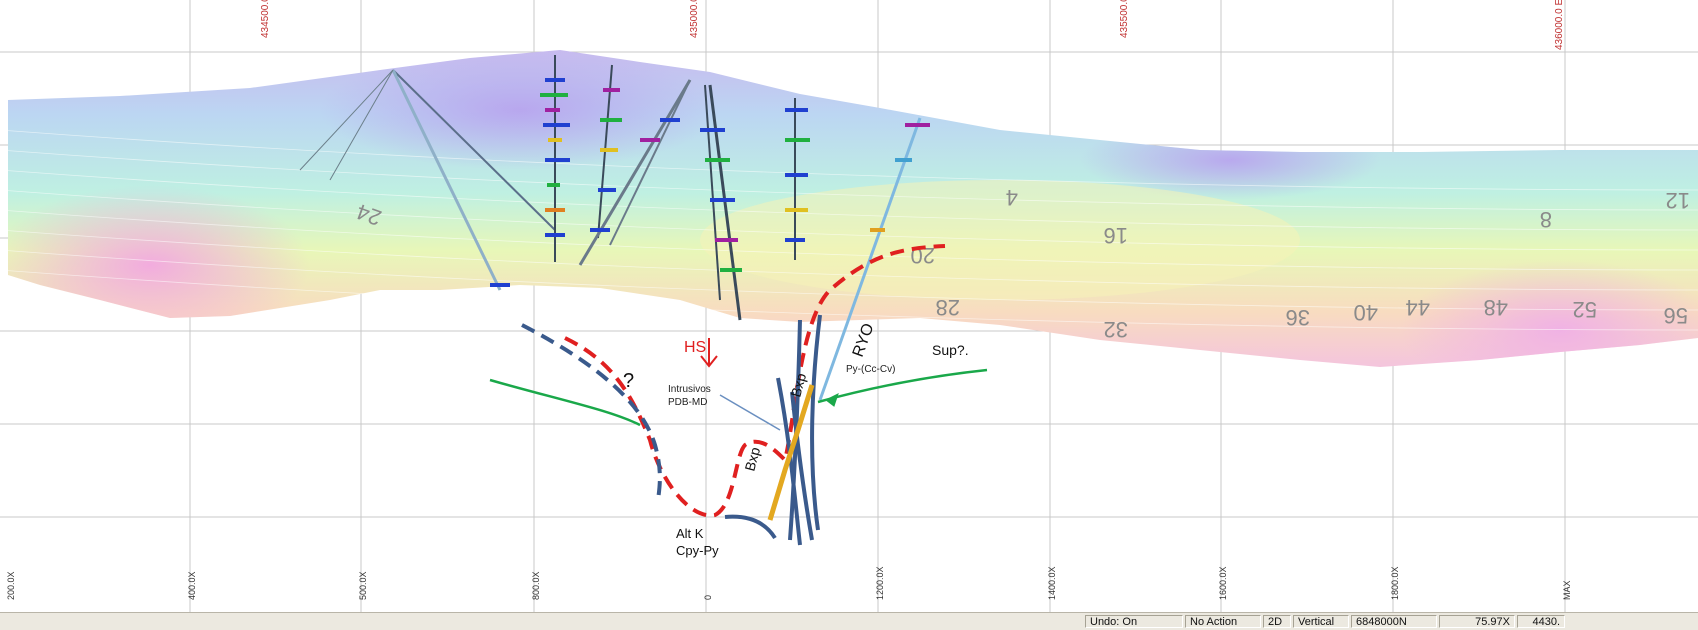 The height and width of the screenshot is (630, 1698). Describe the element at coordinates (1559, 25) in the screenshot. I see `top-coordinate-label: 436000.0 E` at that location.